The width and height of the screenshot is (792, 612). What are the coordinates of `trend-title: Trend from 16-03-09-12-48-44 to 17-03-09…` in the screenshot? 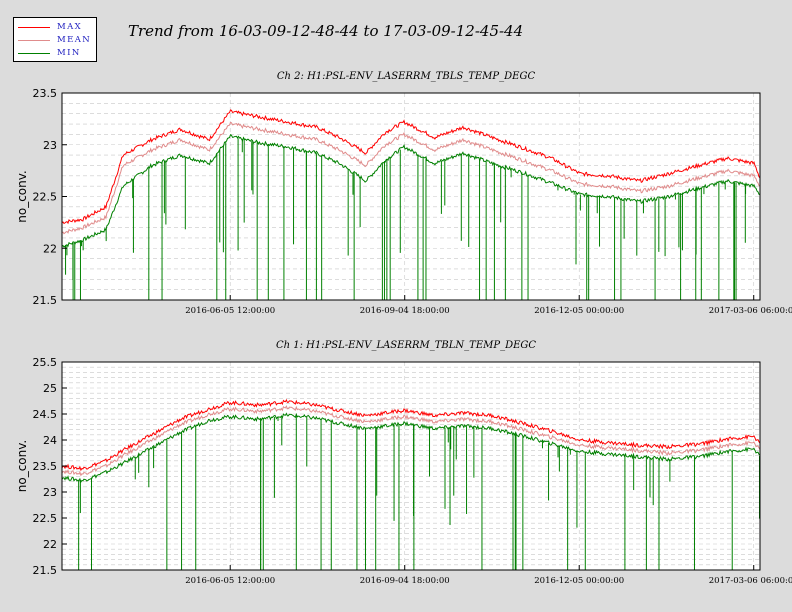 It's located at (326, 31).